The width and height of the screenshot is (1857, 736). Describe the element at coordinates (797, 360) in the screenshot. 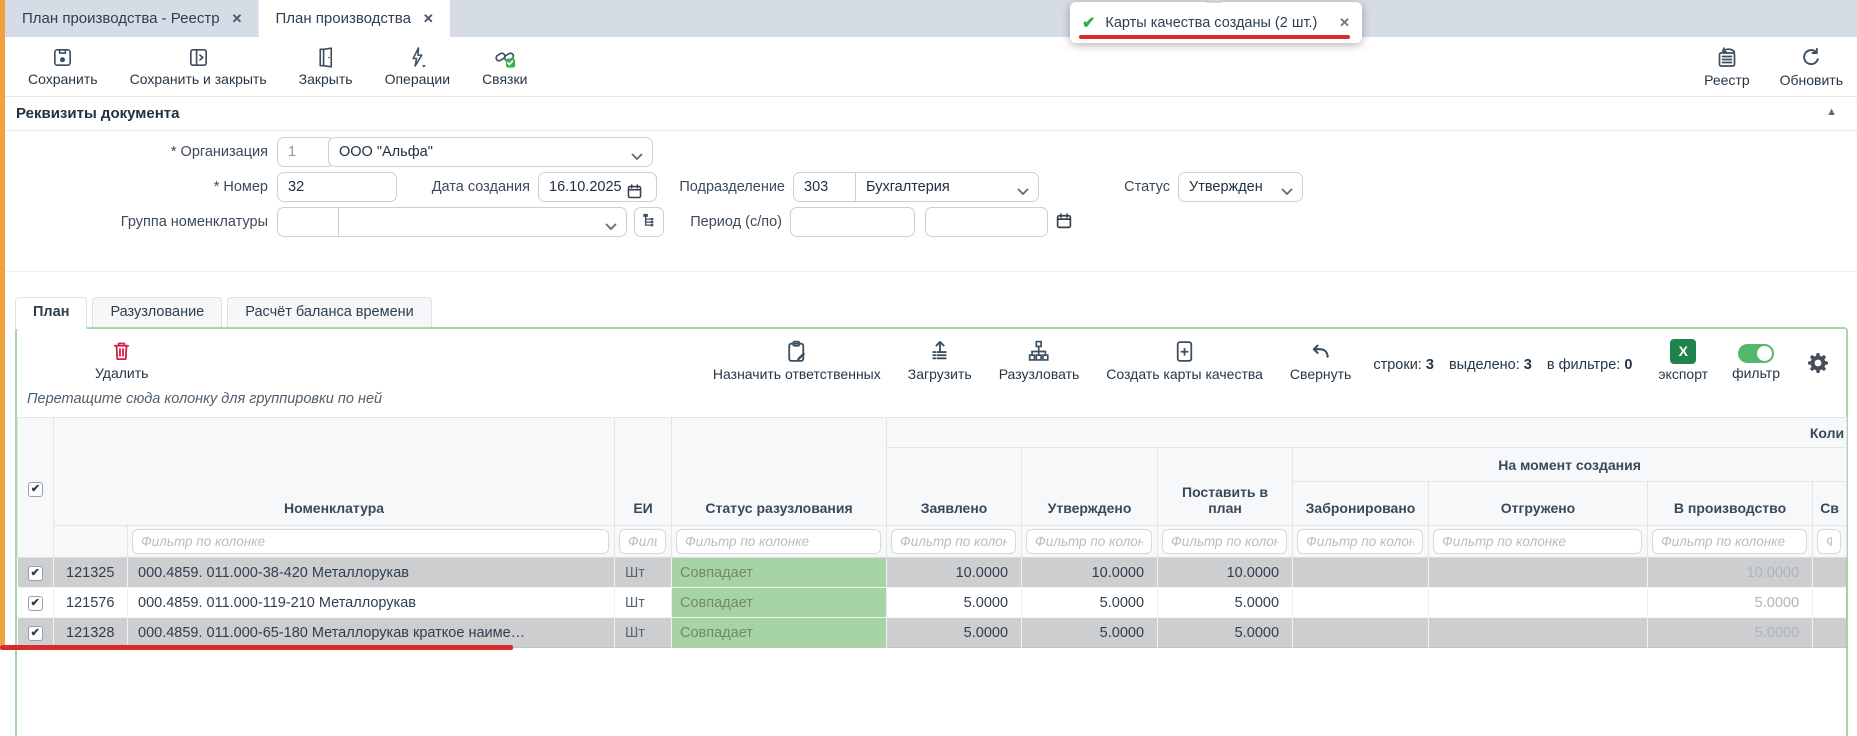

I see `assign-responsible-button: Назначить ответственных` at that location.